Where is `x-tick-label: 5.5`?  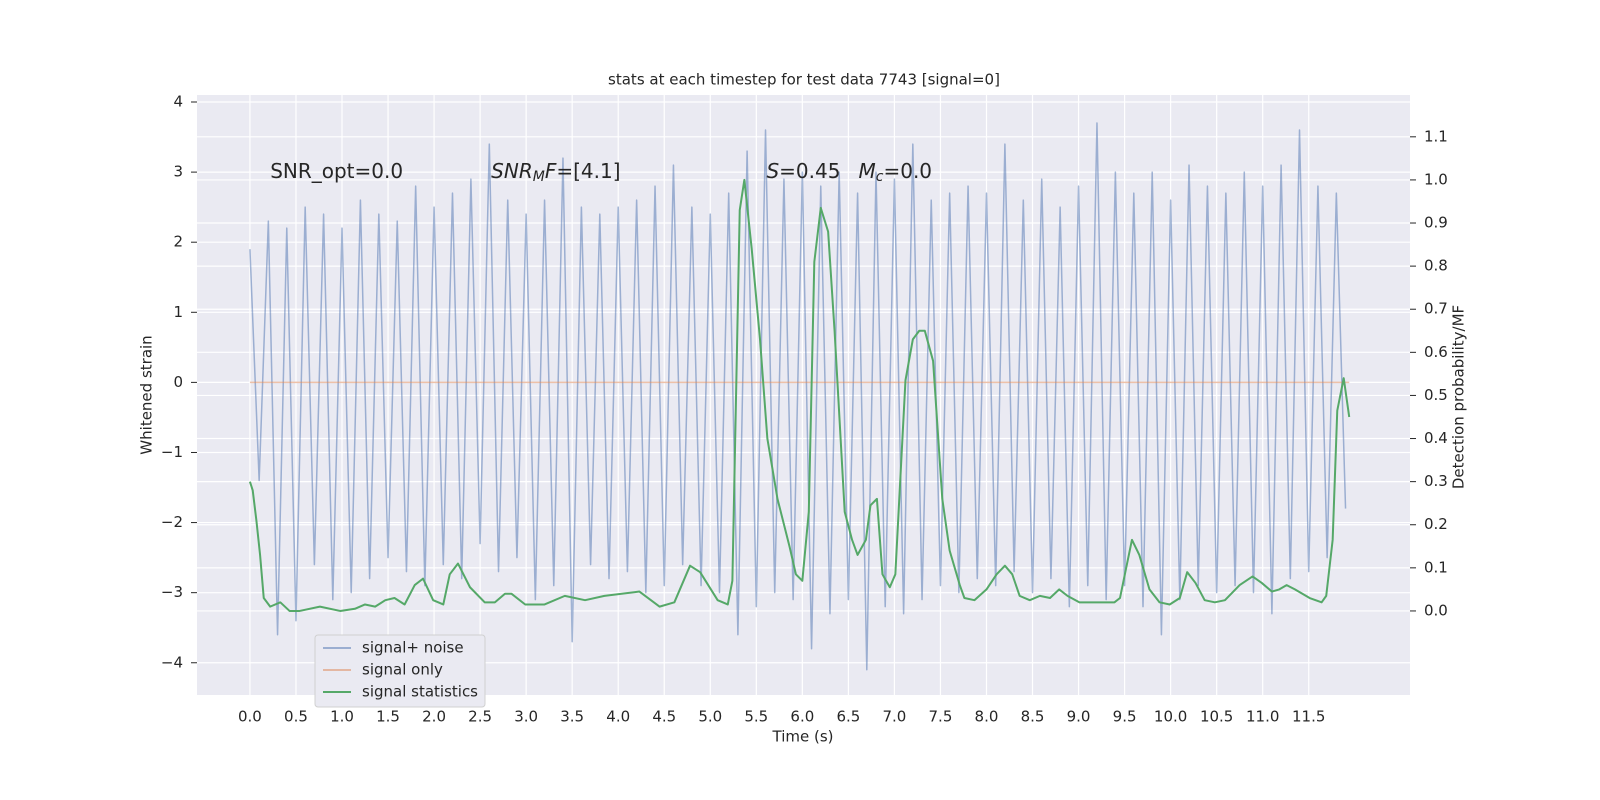
x-tick-label: 5.5 is located at coordinates (756, 717).